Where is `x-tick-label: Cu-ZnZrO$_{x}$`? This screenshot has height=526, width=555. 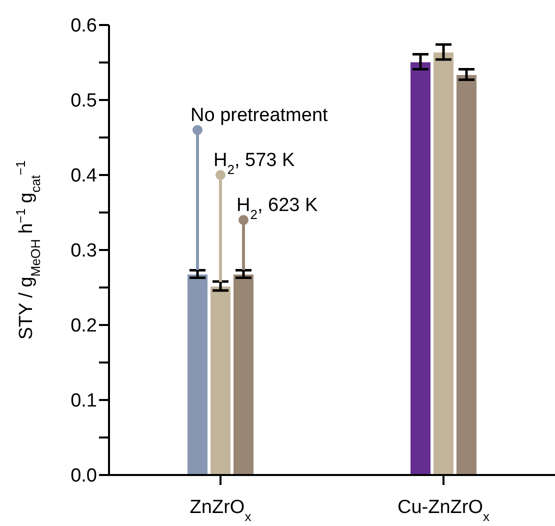
x-tick-label: Cu-ZnZrO$_{x}$ is located at coordinates (444, 510).